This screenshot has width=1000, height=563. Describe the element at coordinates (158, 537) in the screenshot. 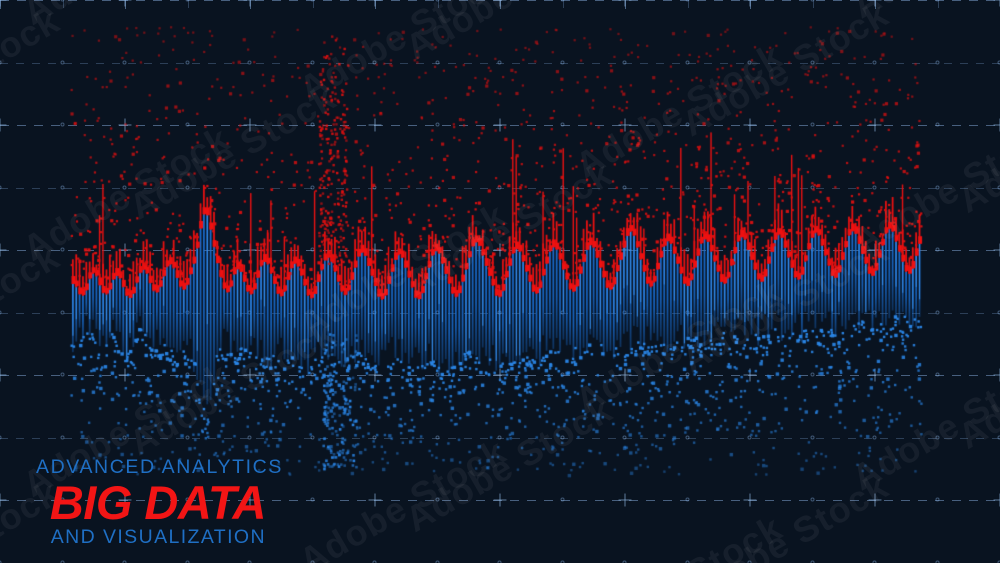

I see `subtitle-bottom: AND VISUALIZATION` at that location.